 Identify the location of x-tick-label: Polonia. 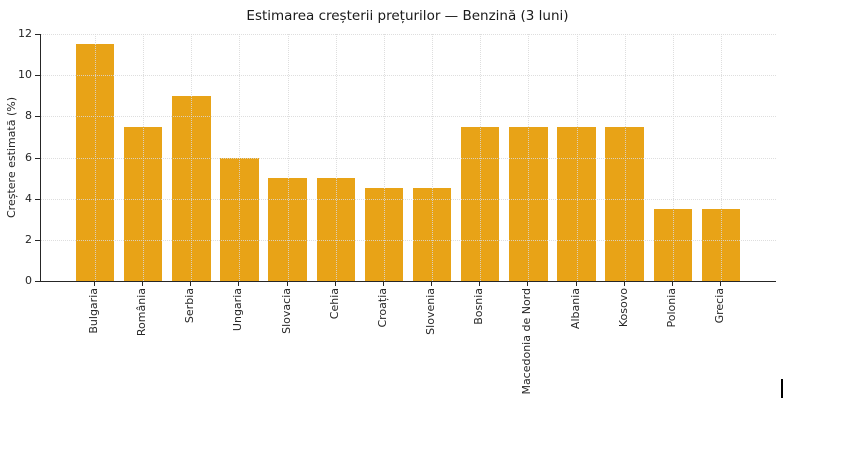
(671, 308).